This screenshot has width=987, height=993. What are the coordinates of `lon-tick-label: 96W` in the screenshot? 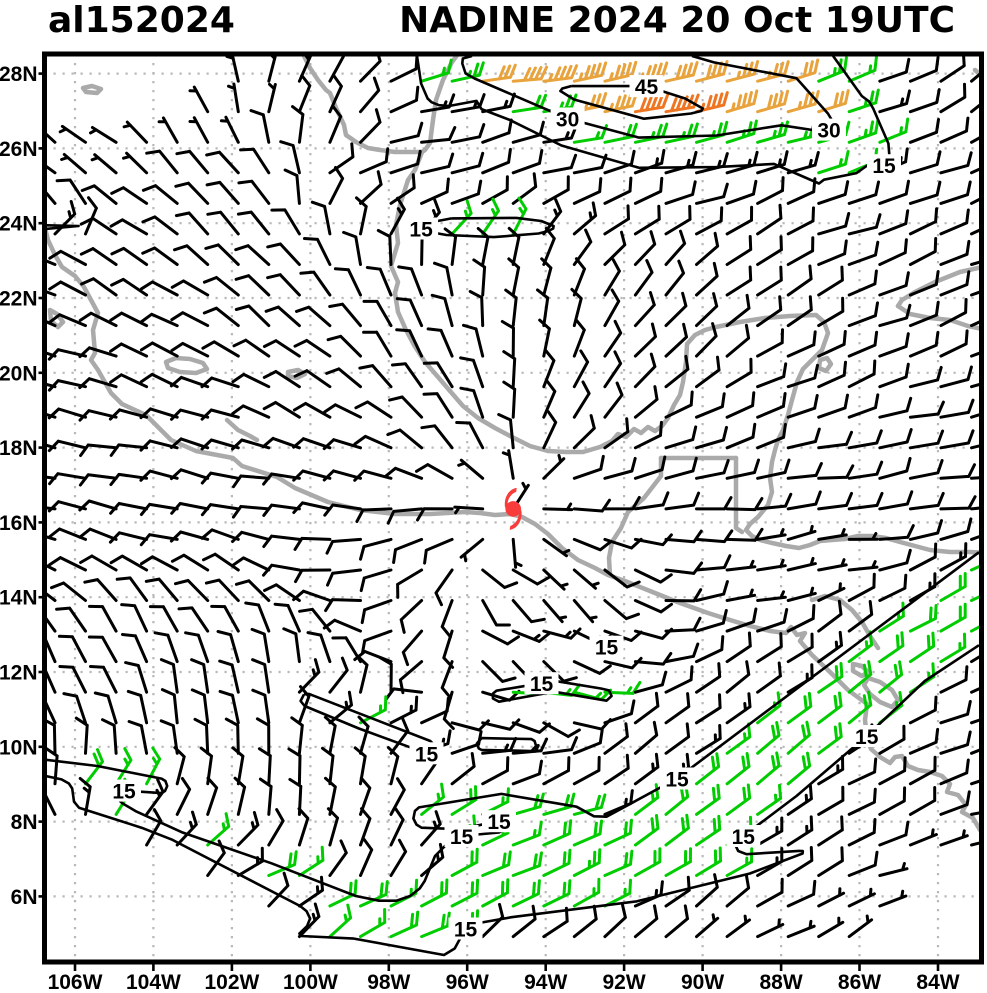 It's located at (467, 980).